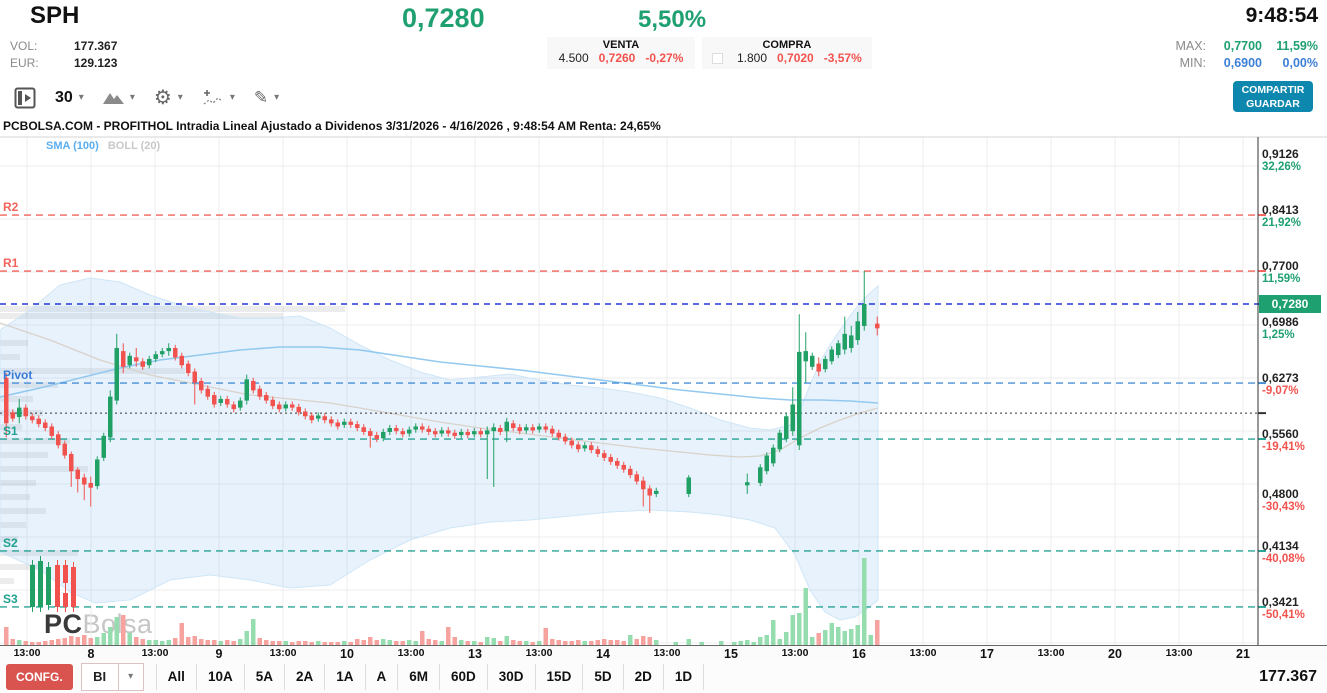 The width and height of the screenshot is (1327, 693). I want to click on x-axis-label: 21, so click(1243, 654).